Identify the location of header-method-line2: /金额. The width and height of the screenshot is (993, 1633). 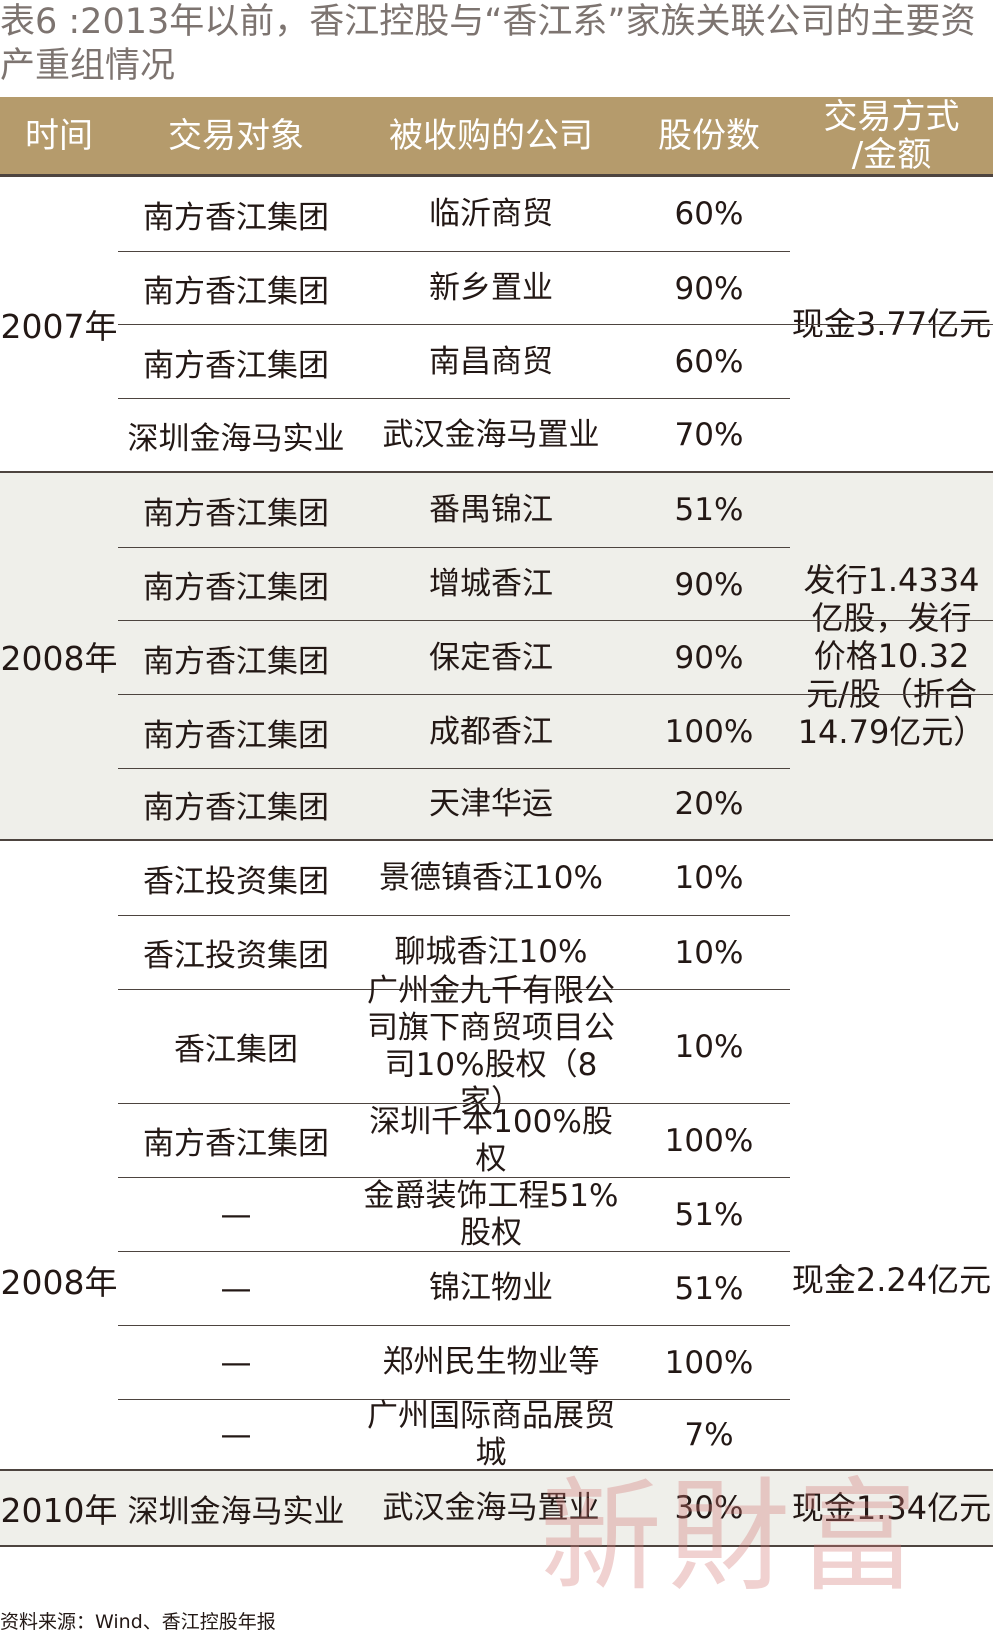
(891, 154).